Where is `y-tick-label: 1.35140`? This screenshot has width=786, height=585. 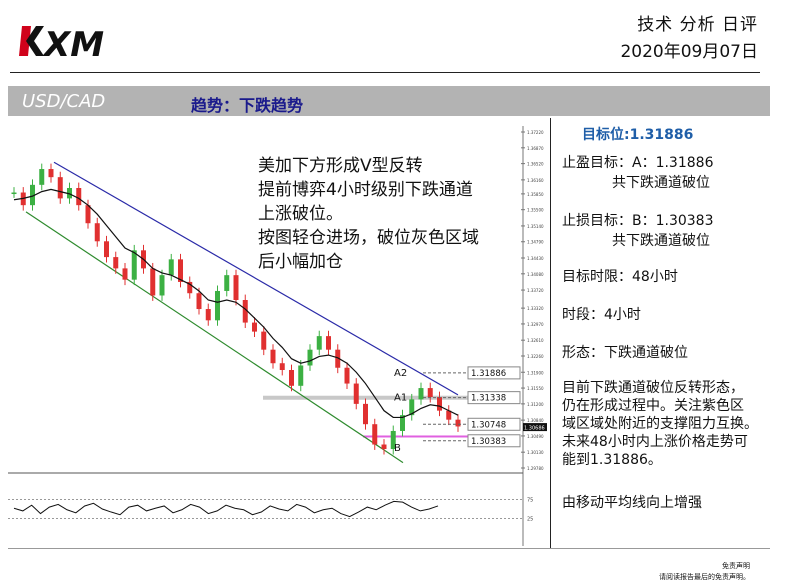 y-tick-label: 1.35140 is located at coordinates (535, 226).